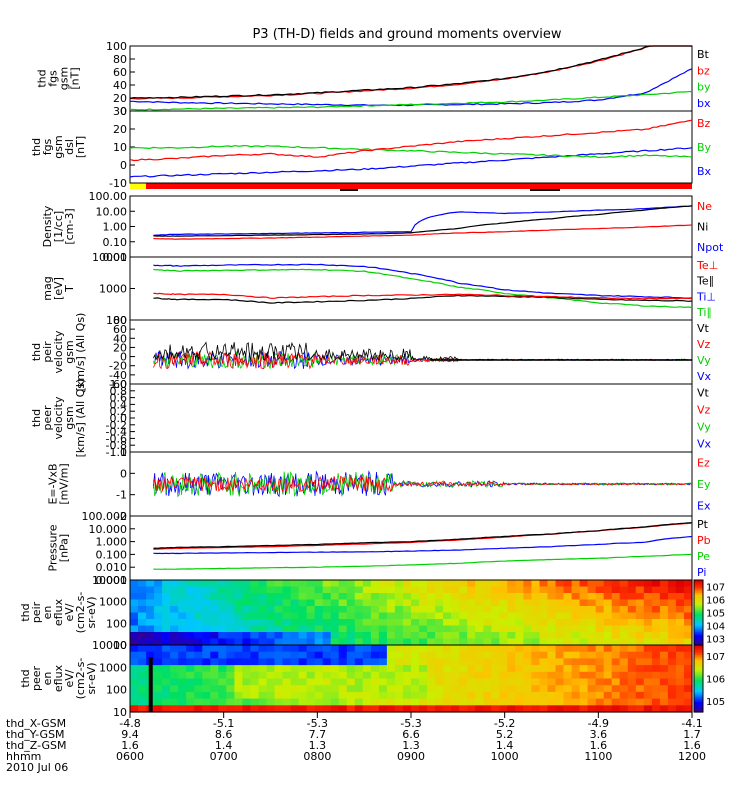 This screenshot has height=800, width=750. Describe the element at coordinates (599, 745) in the screenshot. I see `x-row-value: 1.6` at that location.